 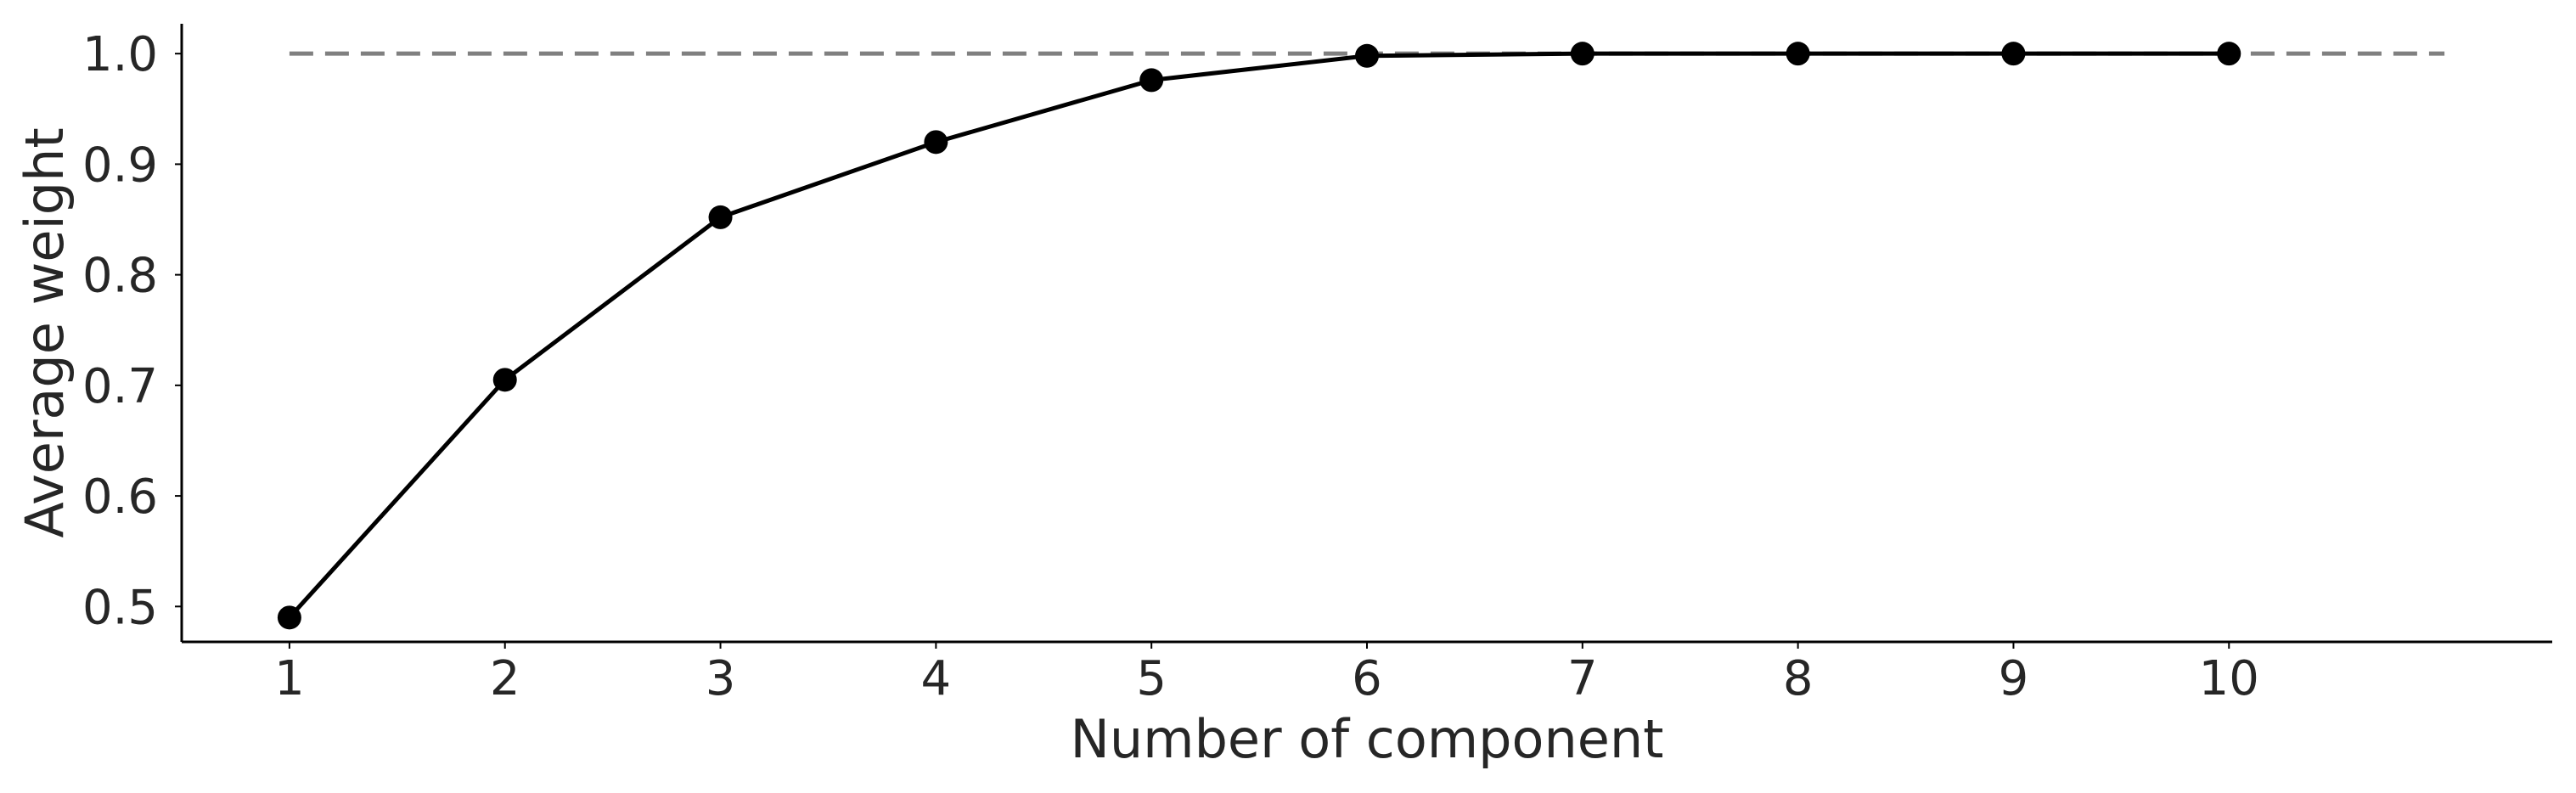 What do you see at coordinates (936, 678) in the screenshot?
I see `x-tick-label: 4` at bounding box center [936, 678].